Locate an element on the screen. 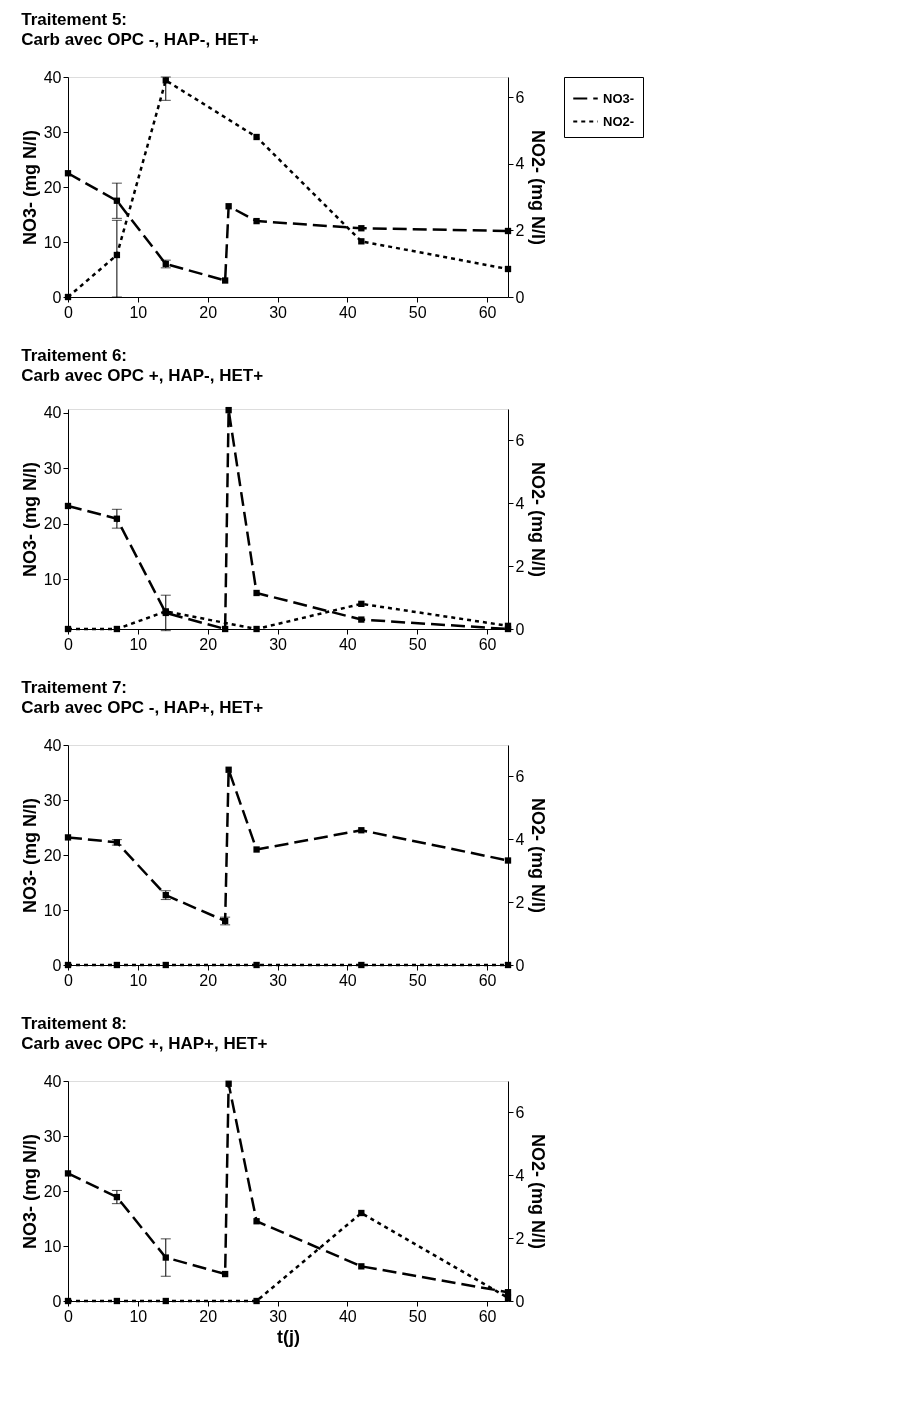 The width and height of the screenshot is (907, 1410). chart-subtitle: Carb avec OPC +, HAP-, HET+ is located at coordinates (142, 375).